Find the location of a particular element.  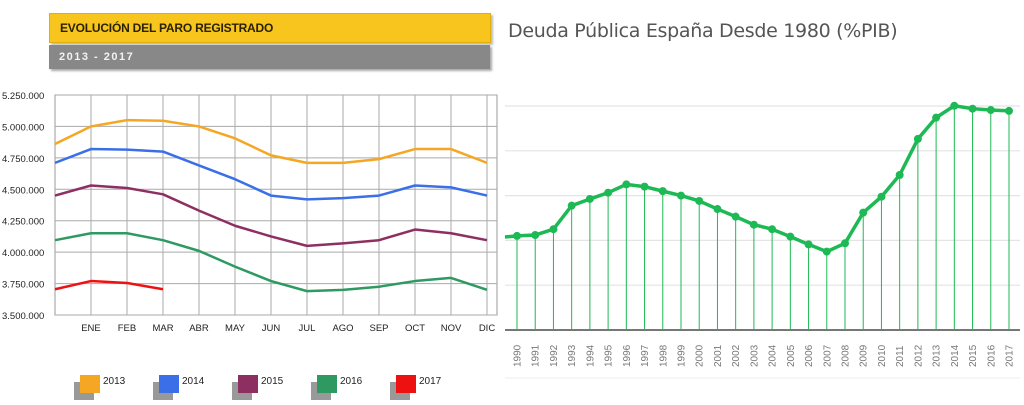

x-tick-label: 2015 is located at coordinates (973, 355).